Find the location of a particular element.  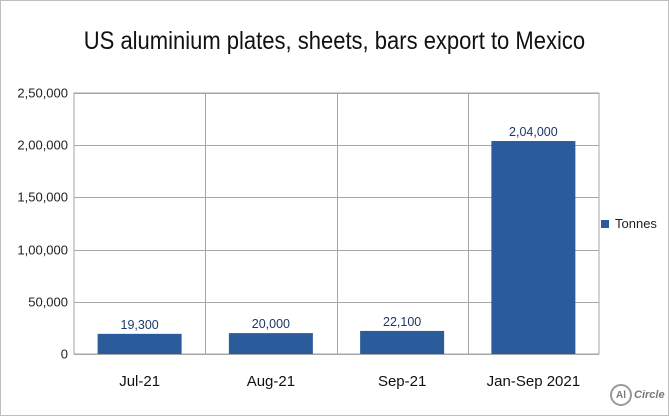

legend-swatch is located at coordinates (605, 223).